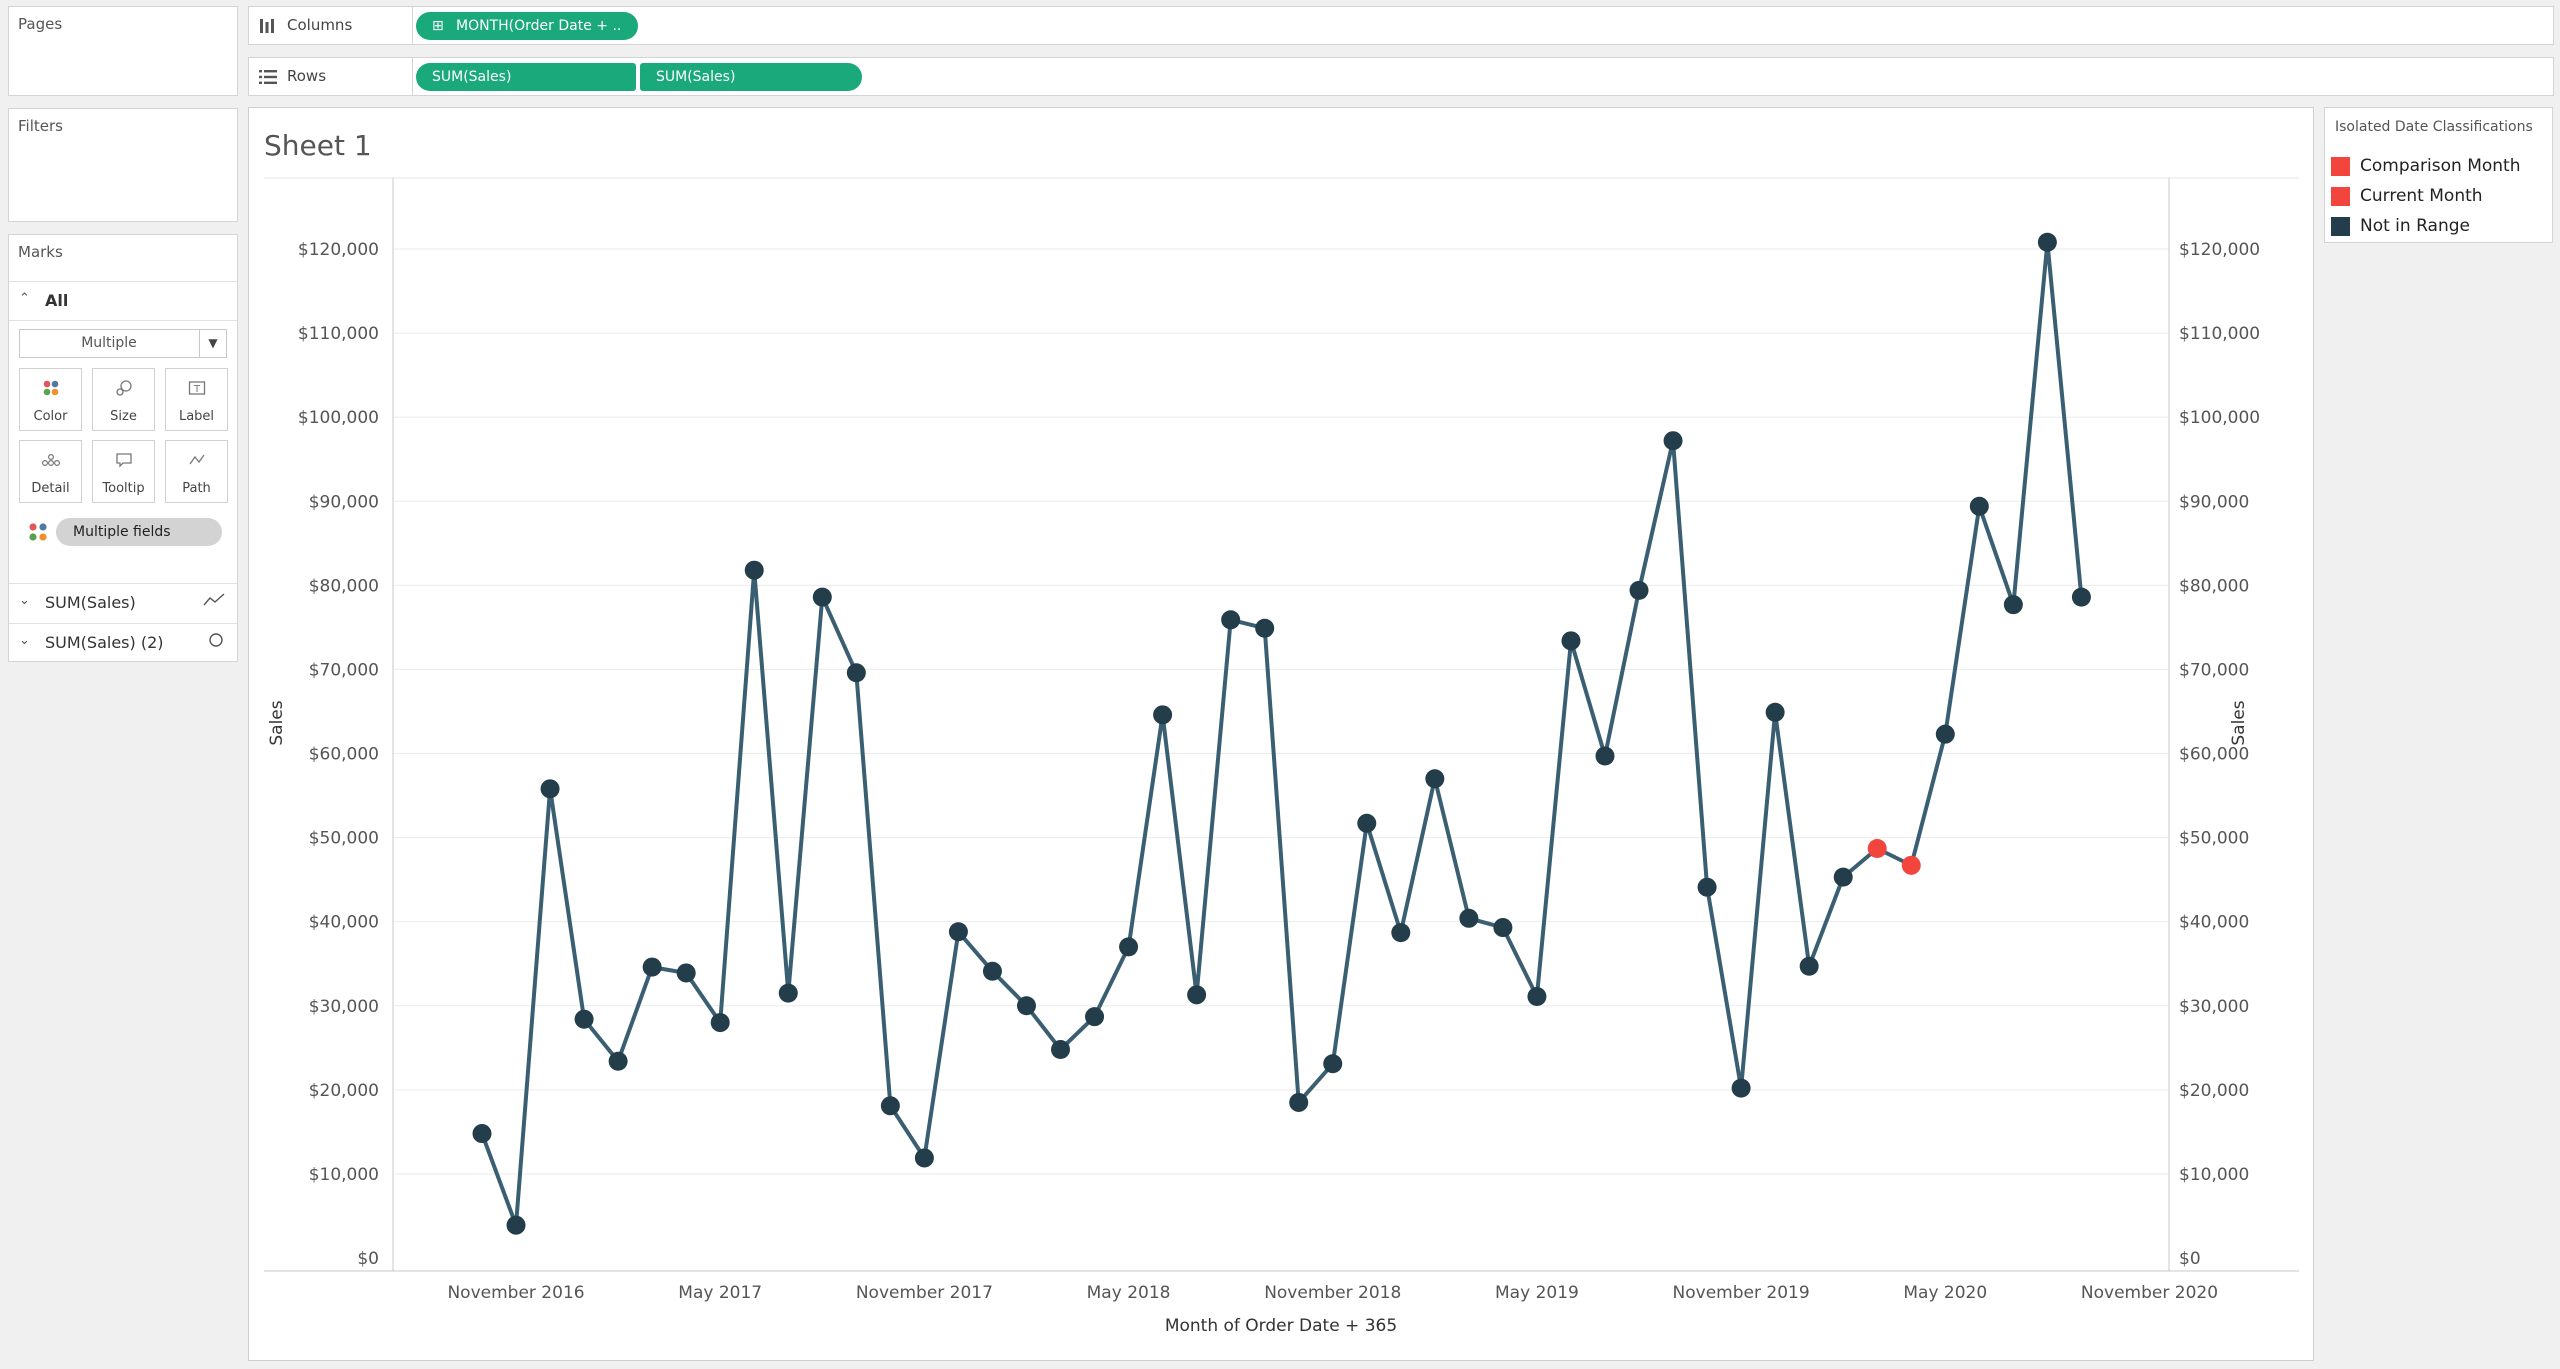  I want to click on y-tick-label-left: $20,000, so click(344, 1091).